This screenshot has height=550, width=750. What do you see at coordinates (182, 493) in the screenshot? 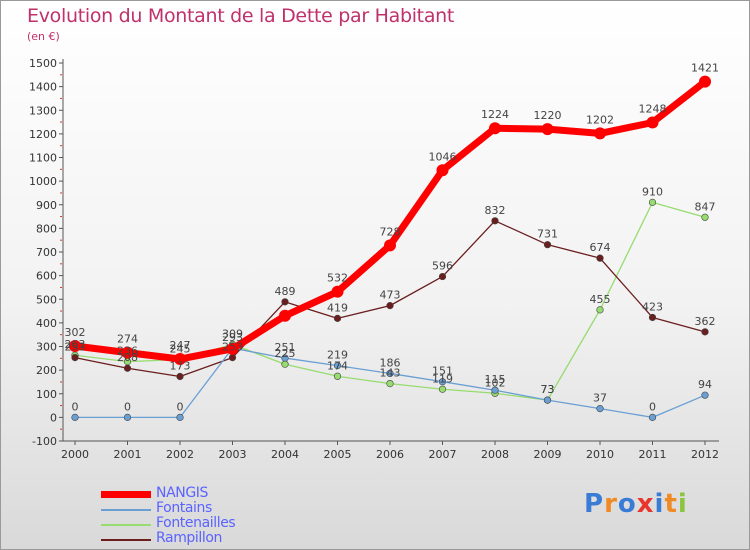
I see `legend-label: NANGIS` at bounding box center [182, 493].